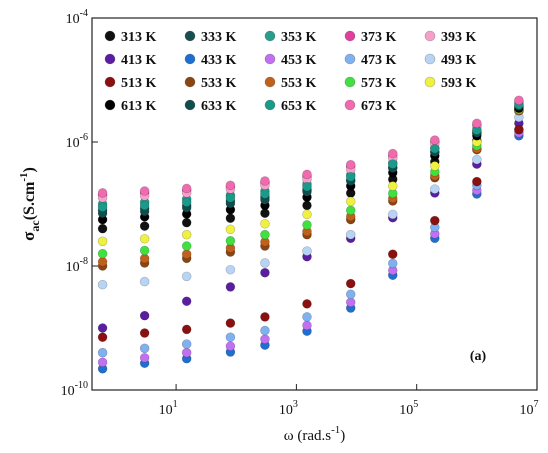 Image resolution: width=548 pixels, height=453 pixels. Describe the element at coordinates (459, 83) in the screenshot. I see `legend-label: 593 K` at that location.